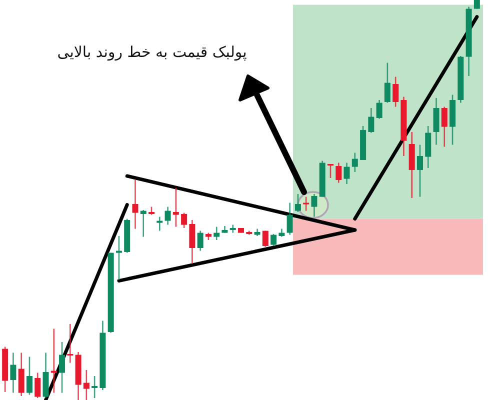  What do you see at coordinates (152, 52) in the screenshot?
I see `annotation: پولبک قیمت به خط روند بالایی` at bounding box center [152, 52].